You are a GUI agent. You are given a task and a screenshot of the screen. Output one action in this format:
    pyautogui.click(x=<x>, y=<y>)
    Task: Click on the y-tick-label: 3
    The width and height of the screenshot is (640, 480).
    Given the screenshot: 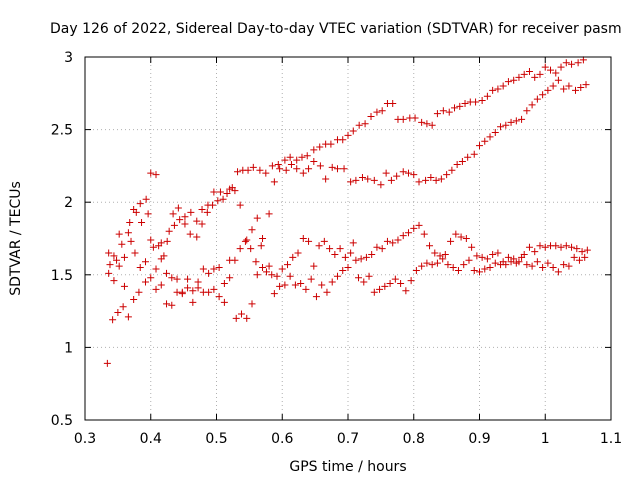 What is the action you would take?
    pyautogui.click(x=68, y=58)
    